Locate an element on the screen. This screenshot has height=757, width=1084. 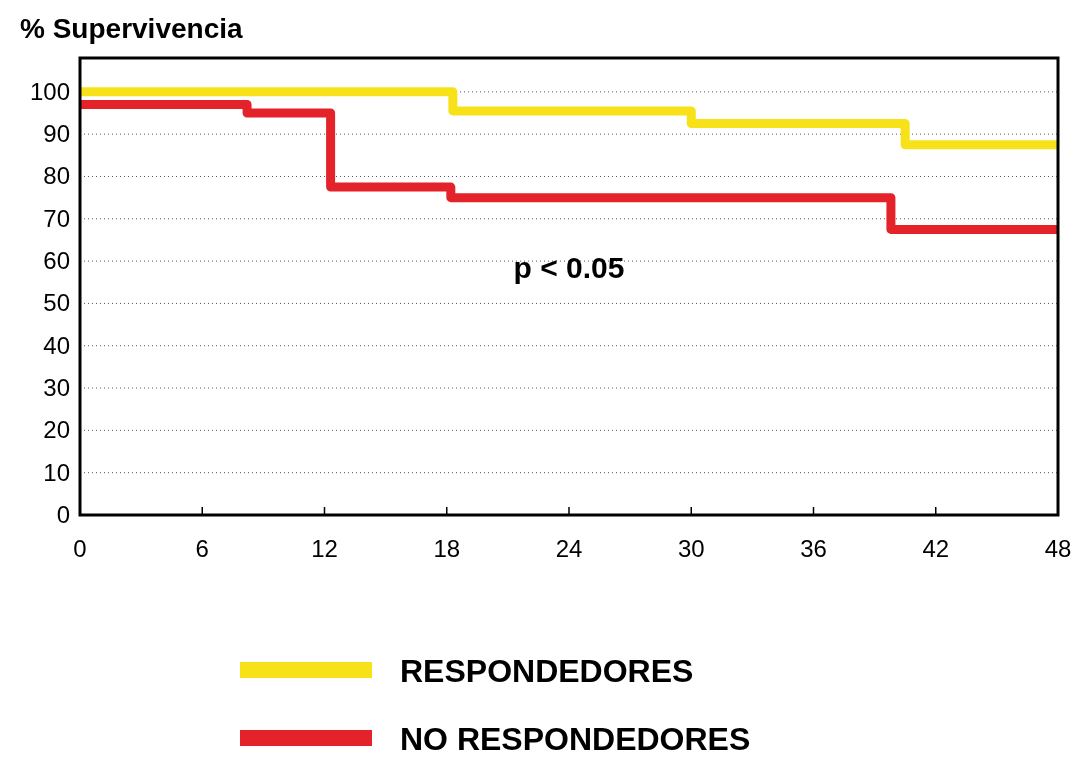
x-tick-label: 42 is located at coordinates (936, 548).